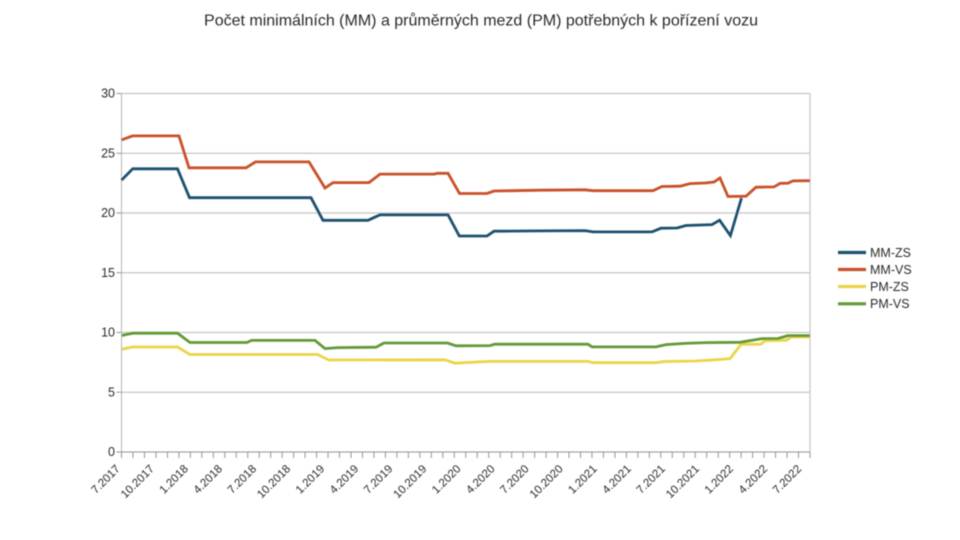 This screenshot has width=960, height=540. What do you see at coordinates (108, 333) in the screenshot?
I see `svg-text: 10` at bounding box center [108, 333].